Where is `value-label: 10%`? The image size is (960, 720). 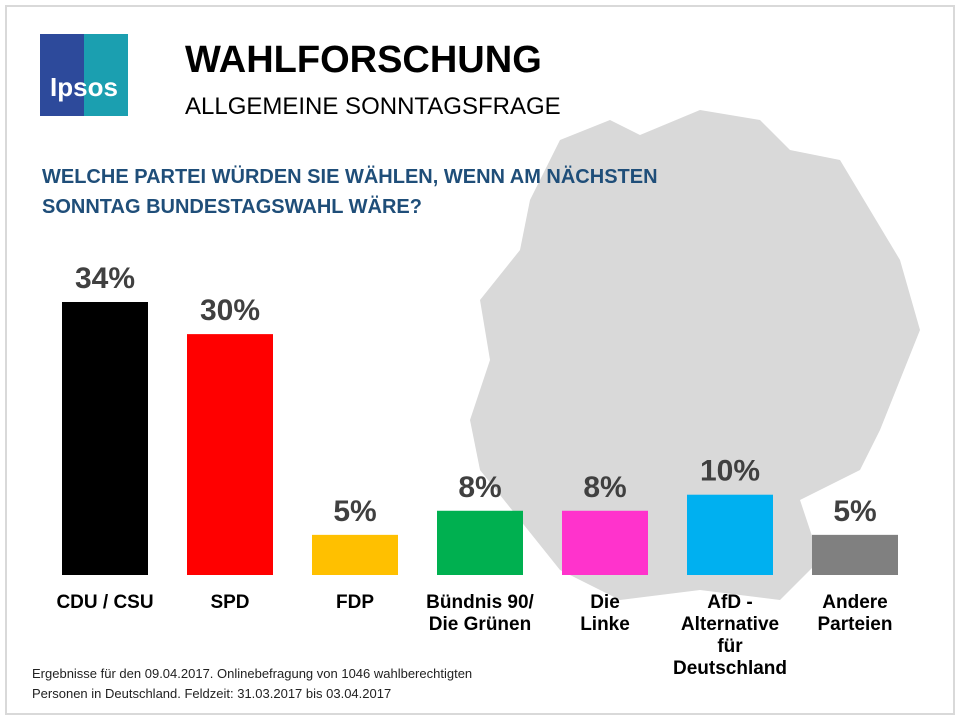
value-label: 10% is located at coordinates (730, 471).